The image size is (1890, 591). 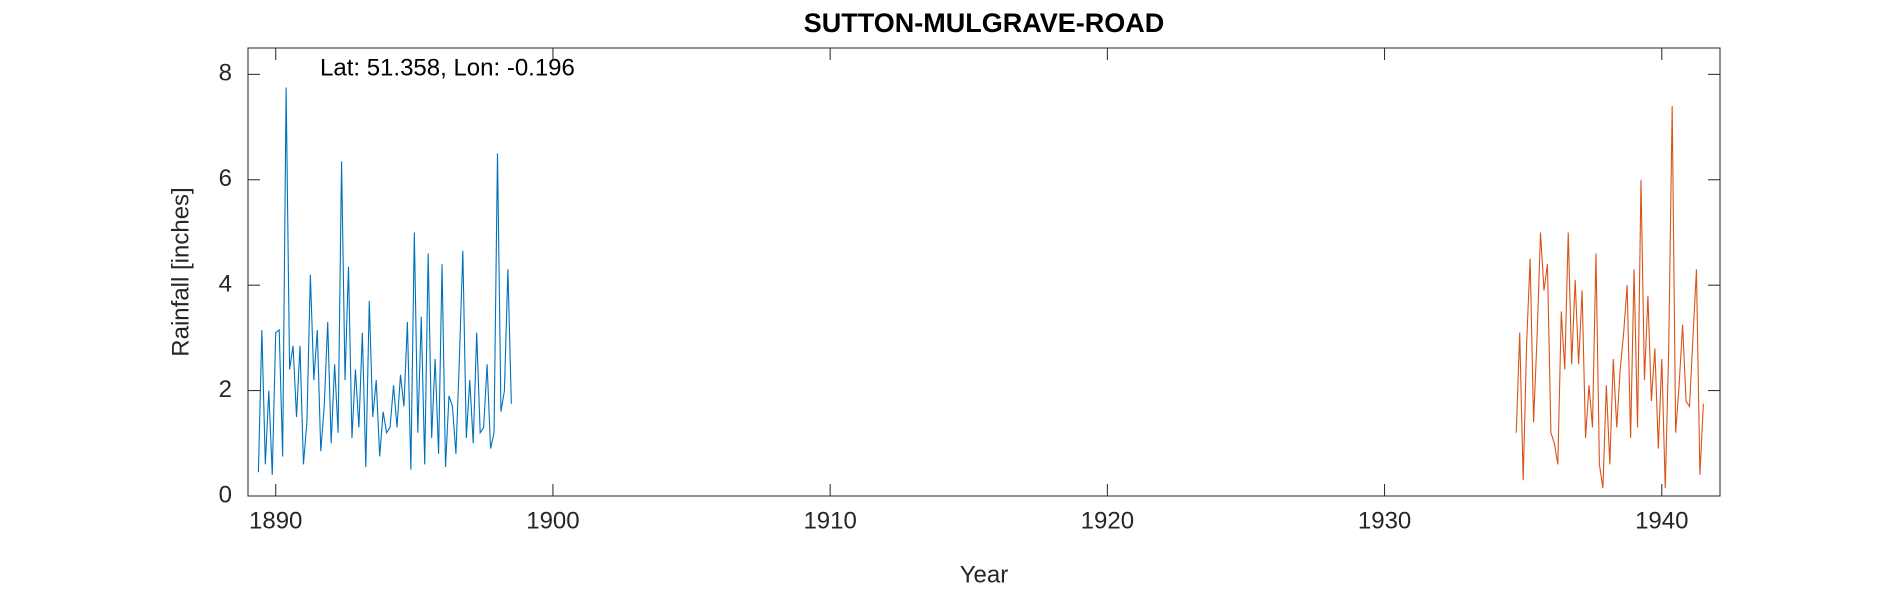 What do you see at coordinates (447, 67) in the screenshot?
I see `annotation: Lat: 51.358, Lon: -0.196` at bounding box center [447, 67].